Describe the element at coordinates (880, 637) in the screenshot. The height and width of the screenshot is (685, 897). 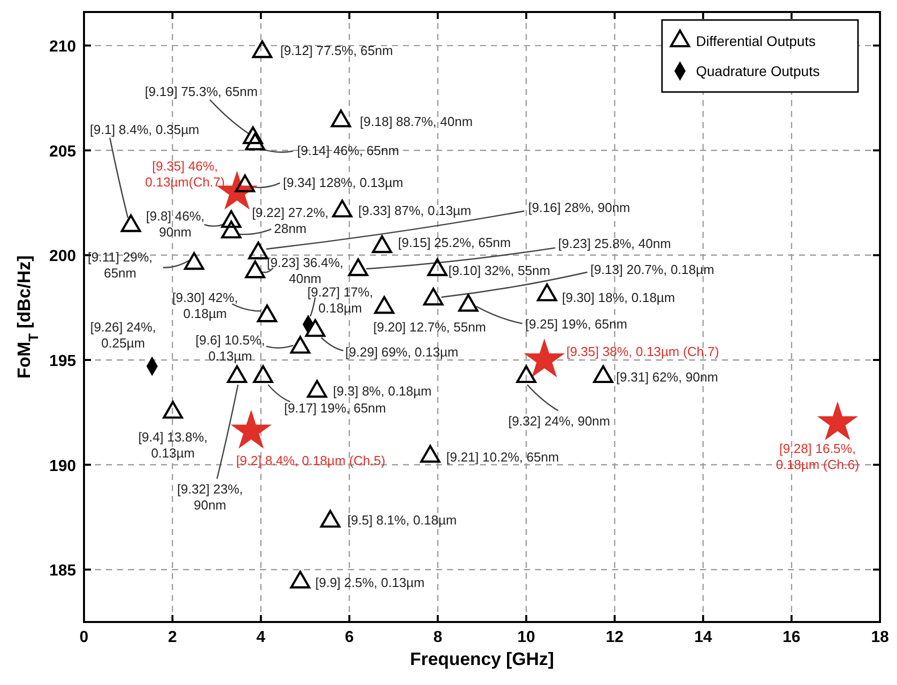
I see `x-tick-label: 18` at that location.